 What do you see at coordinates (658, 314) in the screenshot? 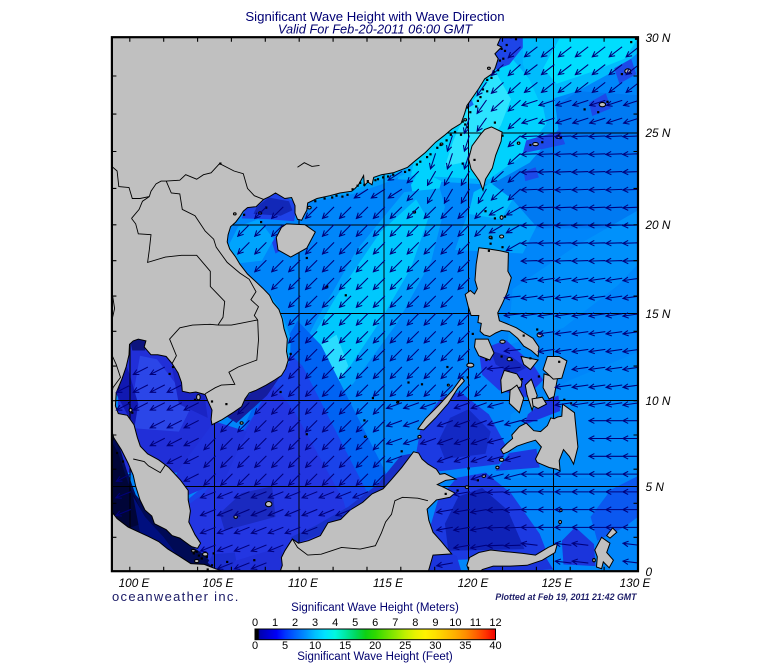
I see `svg-text: 15 N` at bounding box center [658, 314].